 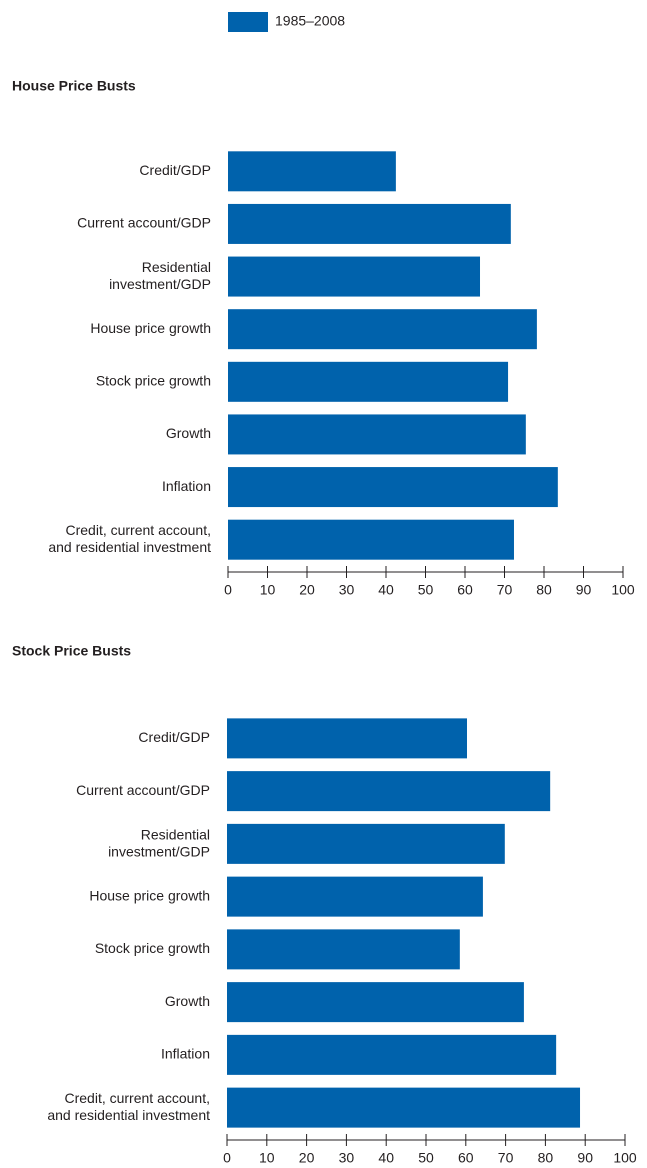 What do you see at coordinates (248, 22) in the screenshot?
I see `legend-swatch` at bounding box center [248, 22].